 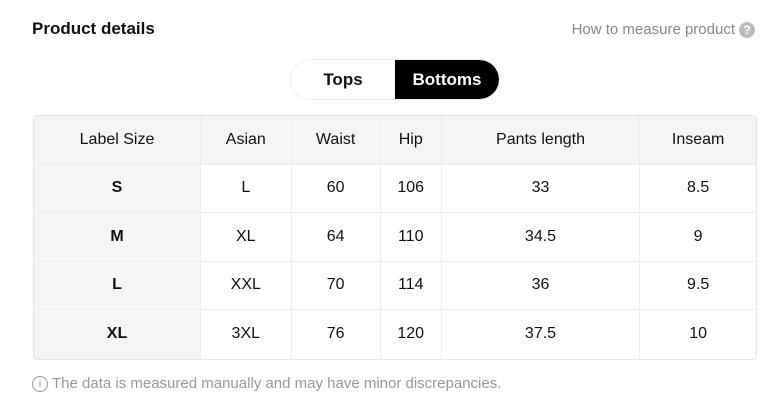 What do you see at coordinates (411, 285) in the screenshot?
I see `table-cell: 114` at bounding box center [411, 285].